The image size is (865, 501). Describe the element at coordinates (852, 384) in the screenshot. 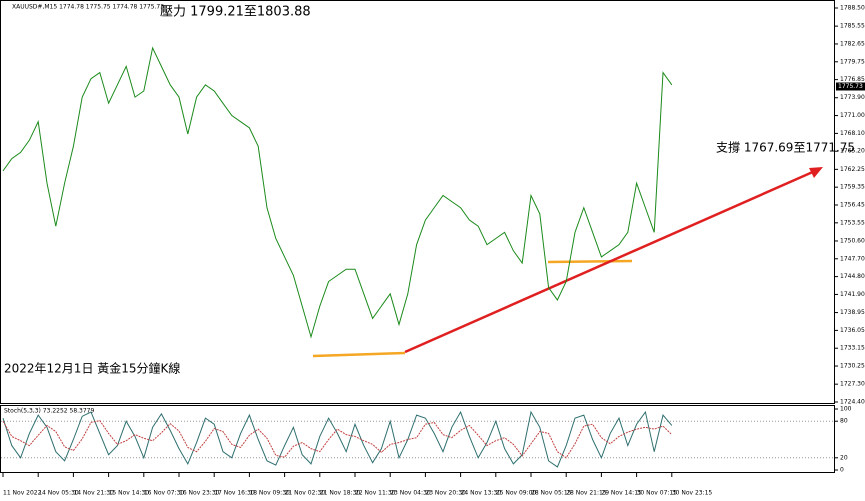

I see `y-tick-label: 1727.30` at that location.